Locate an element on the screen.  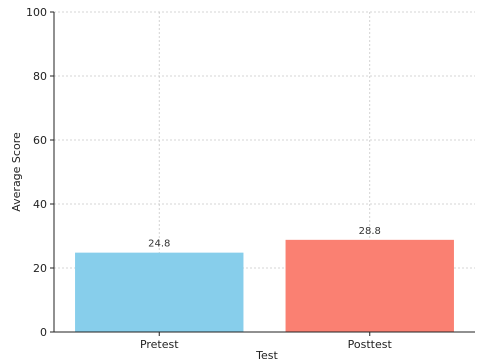
y-tick-label: 100 is located at coordinates (36, 12).